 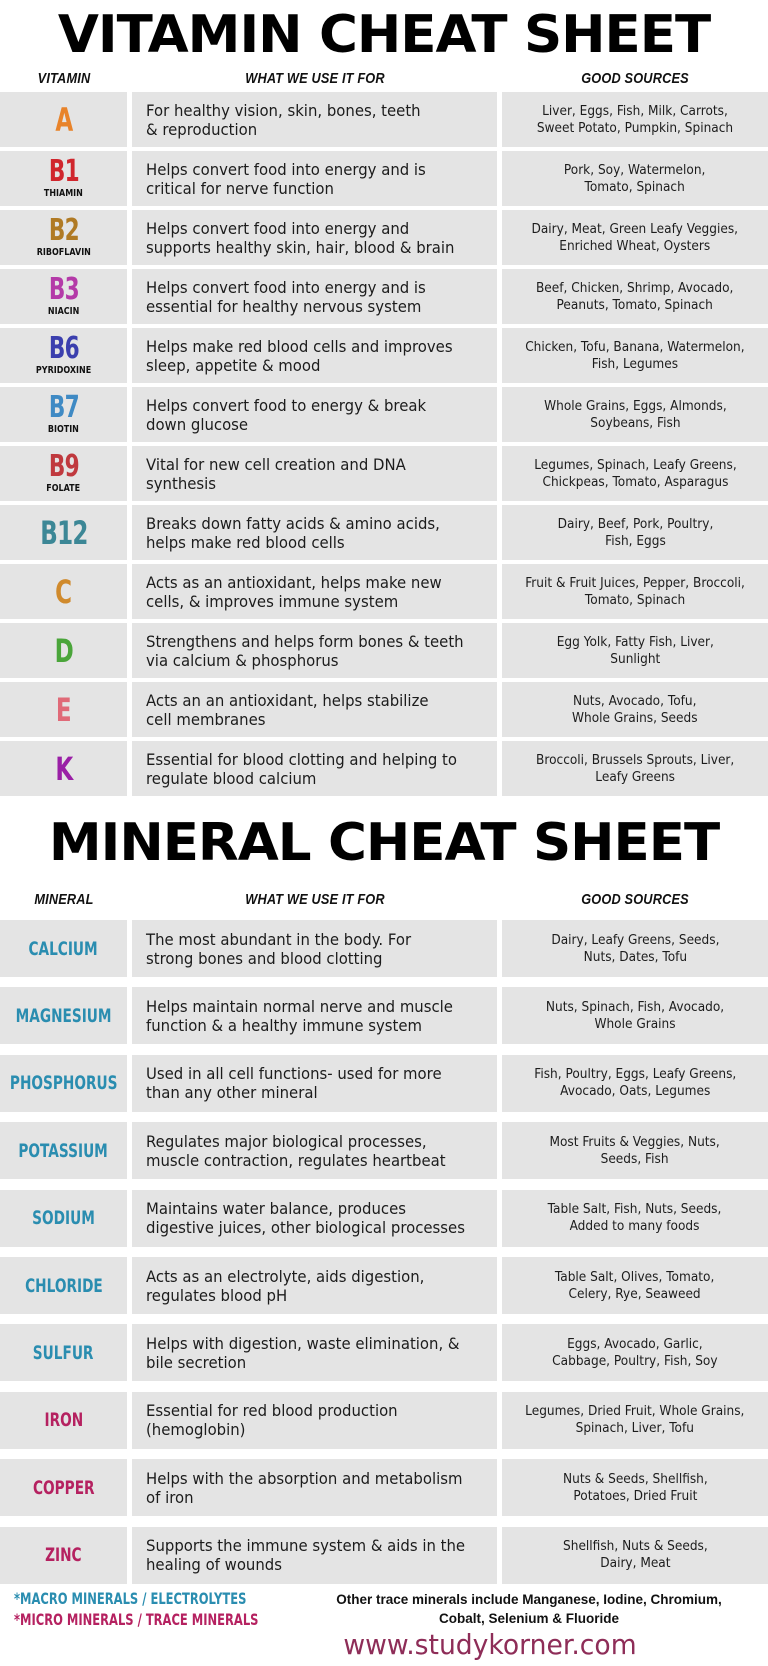 What do you see at coordinates (242, 660) in the screenshot?
I see `use-line: via calcium & phosphorus` at bounding box center [242, 660].